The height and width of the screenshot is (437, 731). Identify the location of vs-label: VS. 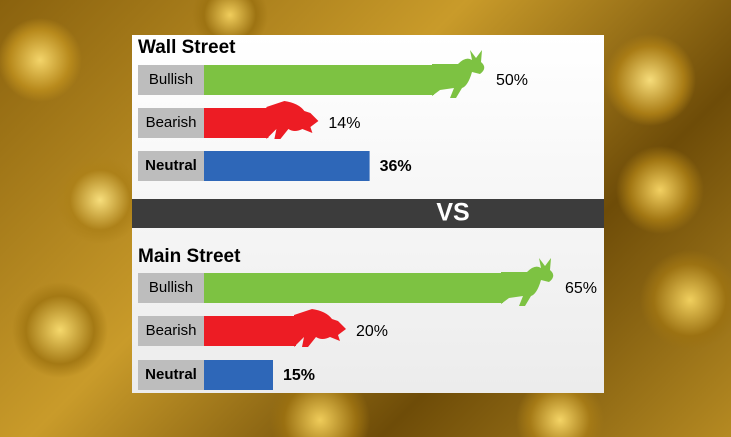
(452, 213).